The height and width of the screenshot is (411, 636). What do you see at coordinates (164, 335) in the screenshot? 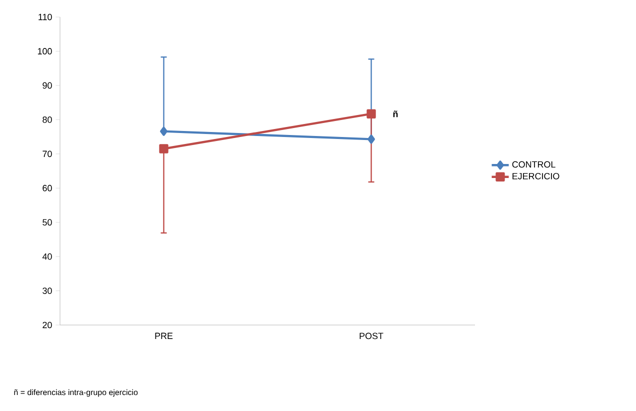
I see `x-tick-label: PRE` at bounding box center [164, 335].